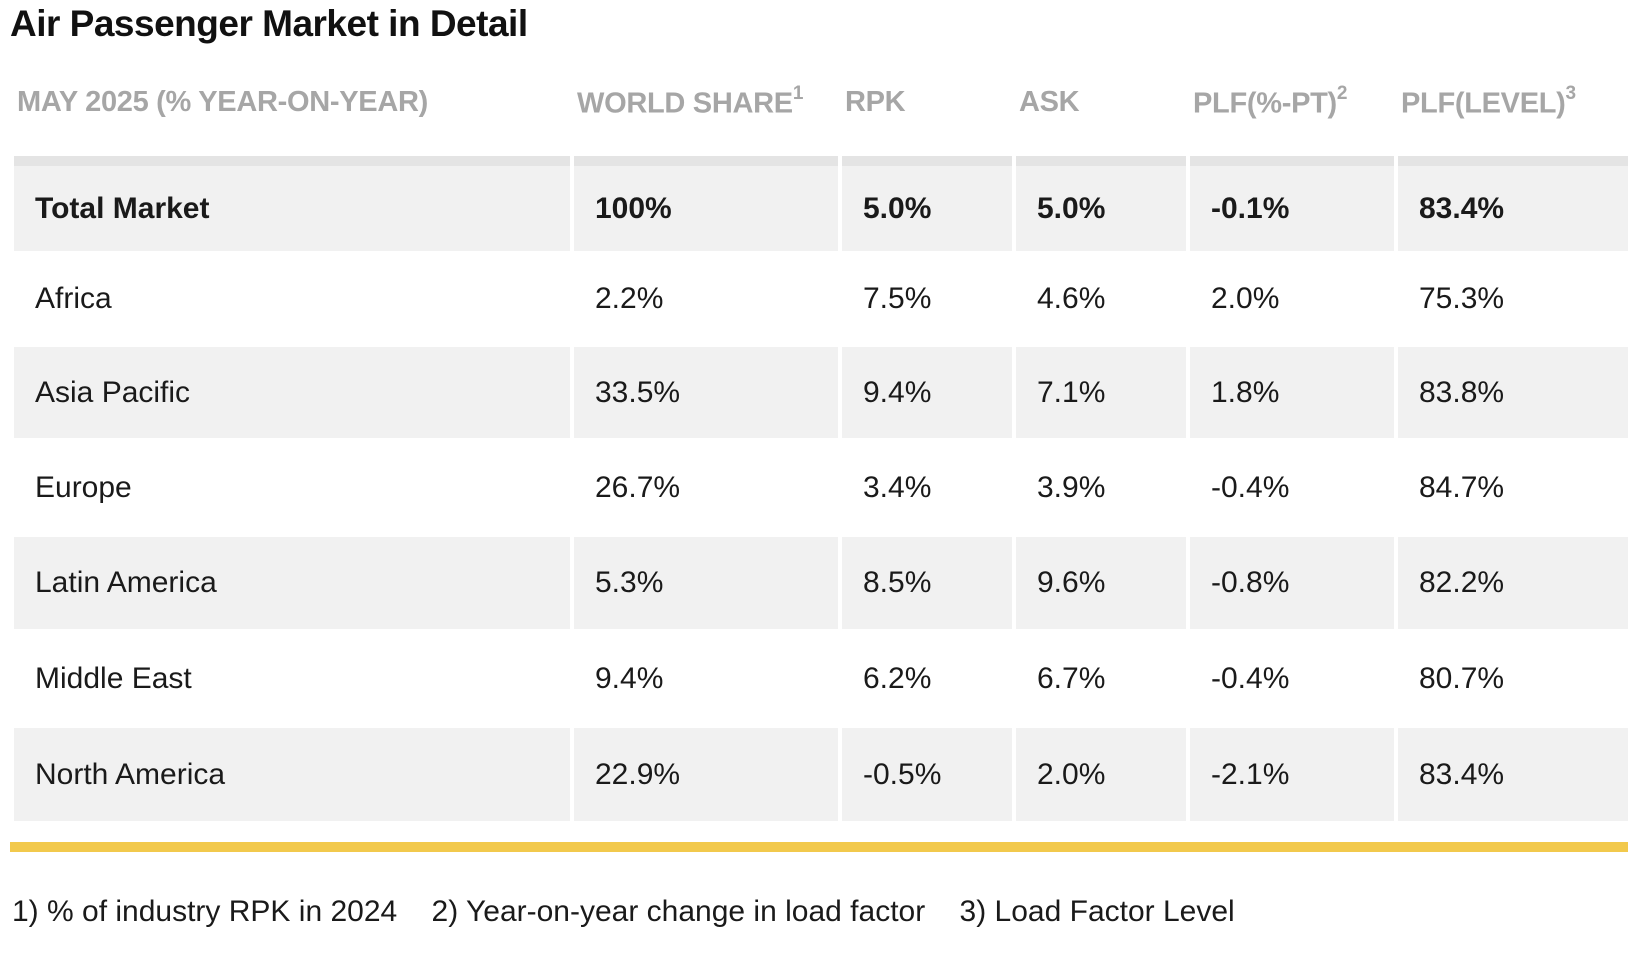 This screenshot has height=960, width=1638. I want to click on column-header-plf-pt: PLF(%-PT)2, so click(1270, 101).